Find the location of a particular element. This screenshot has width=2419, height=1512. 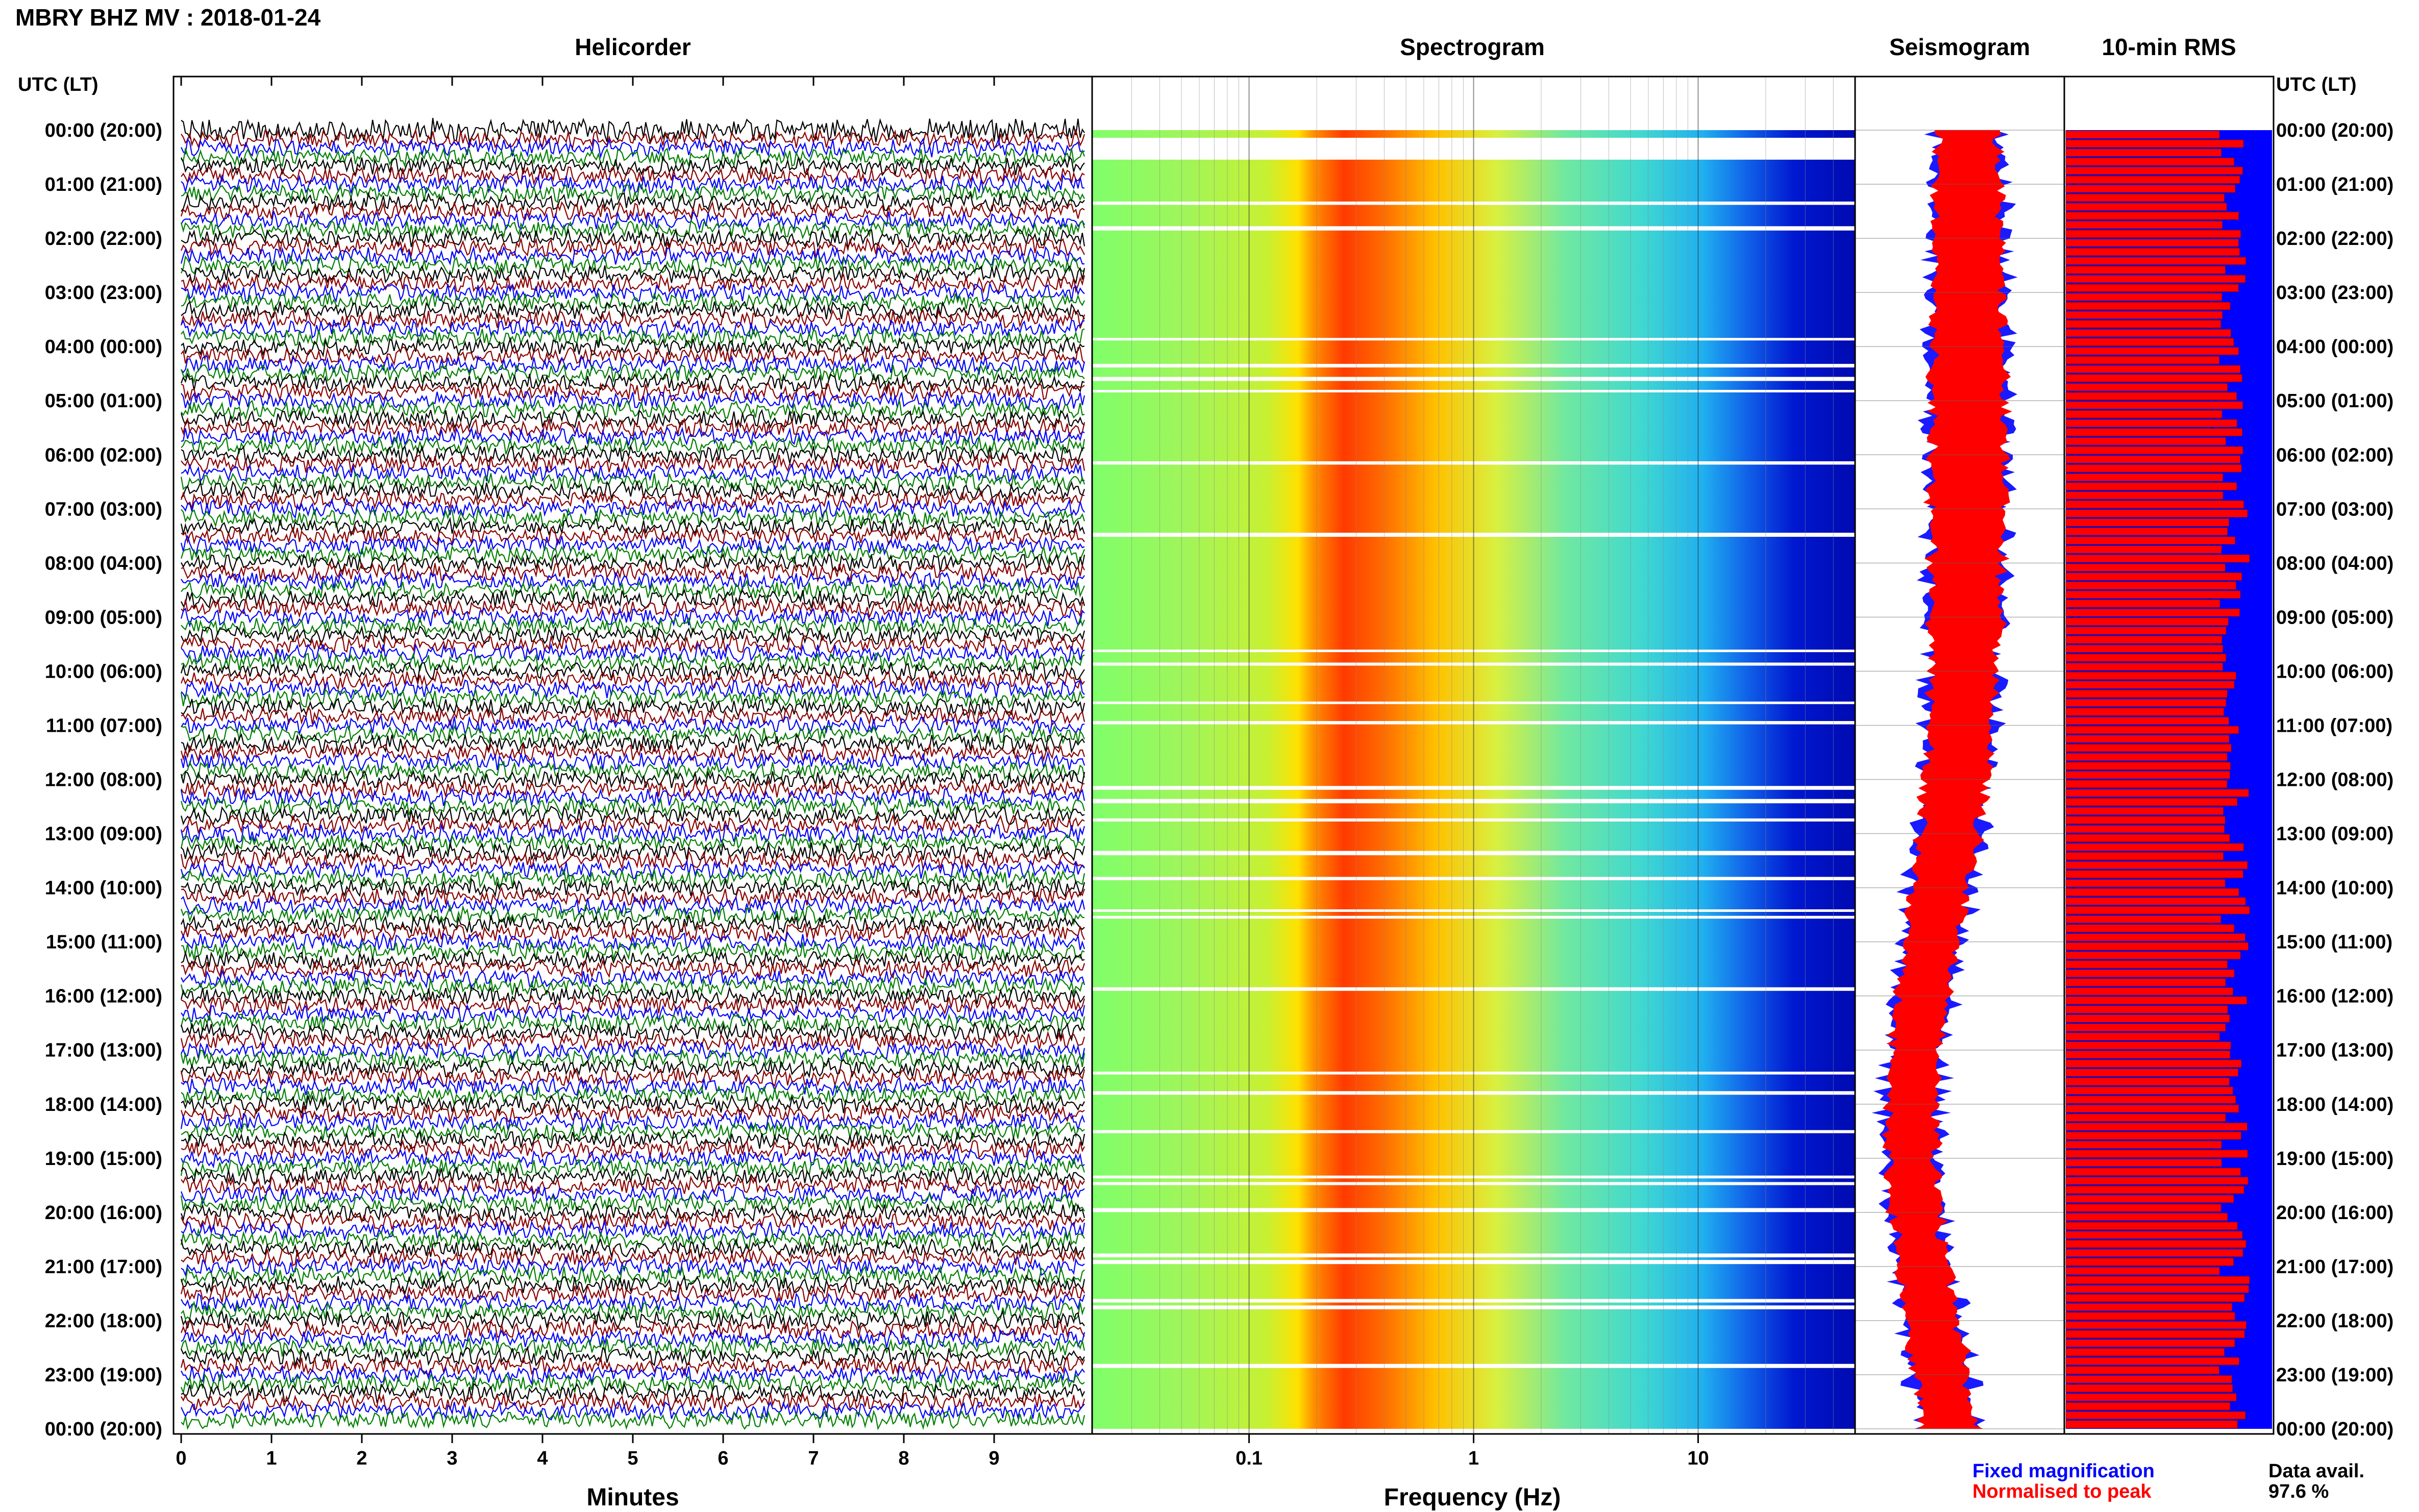

data-avail-label: Data avail. is located at coordinates (2316, 1471).